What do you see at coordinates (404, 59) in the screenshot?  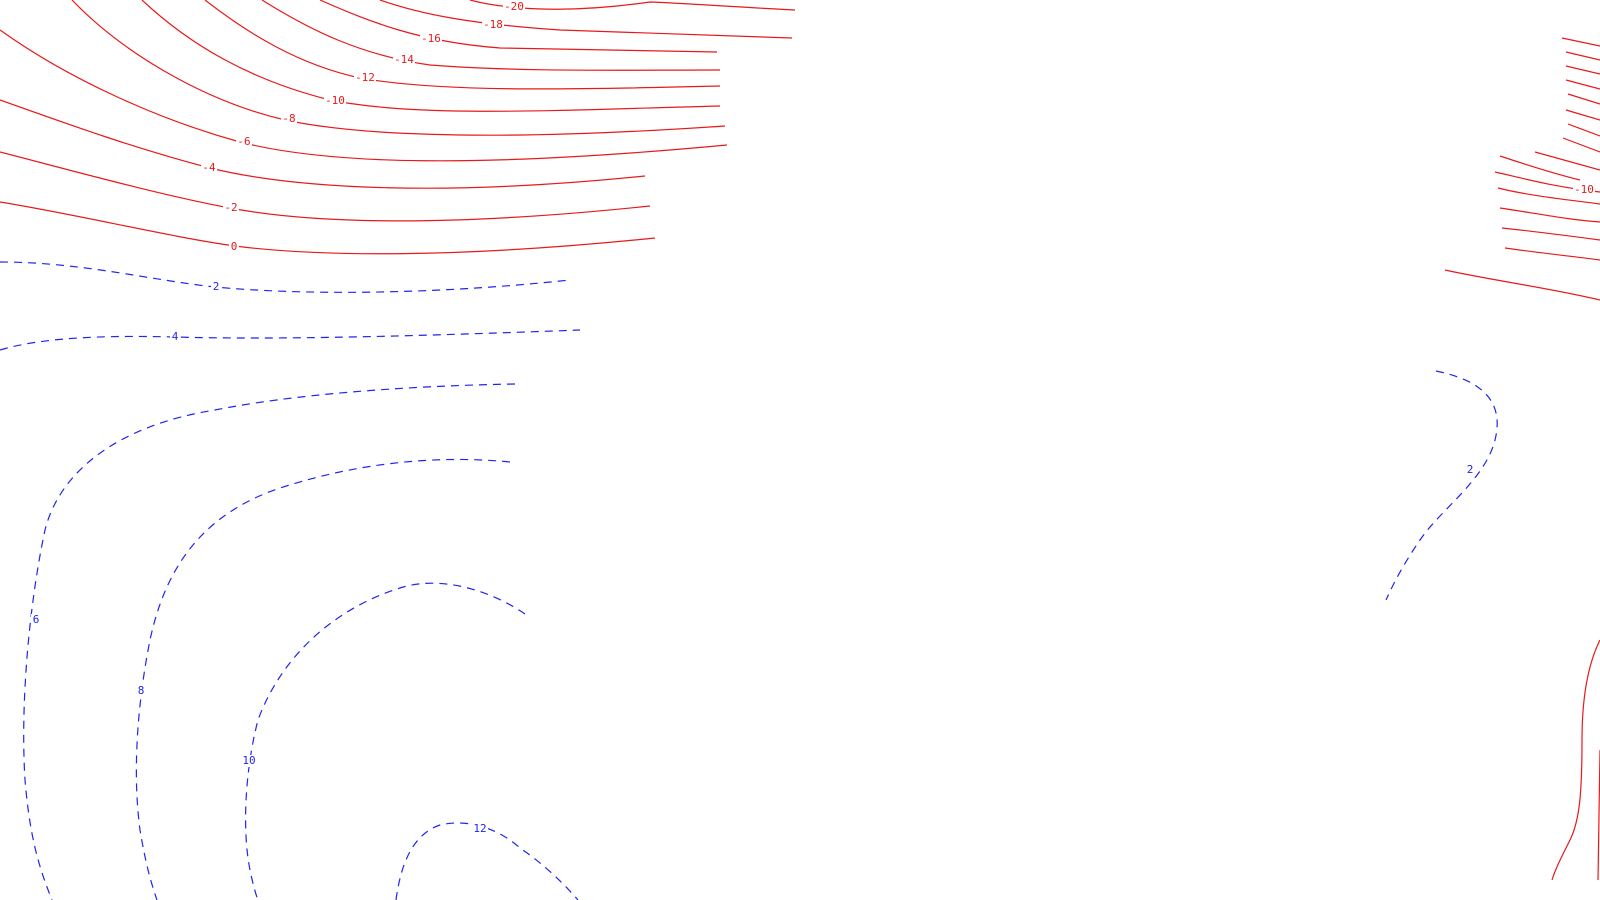 I see `label-neg-14: -14` at bounding box center [404, 59].